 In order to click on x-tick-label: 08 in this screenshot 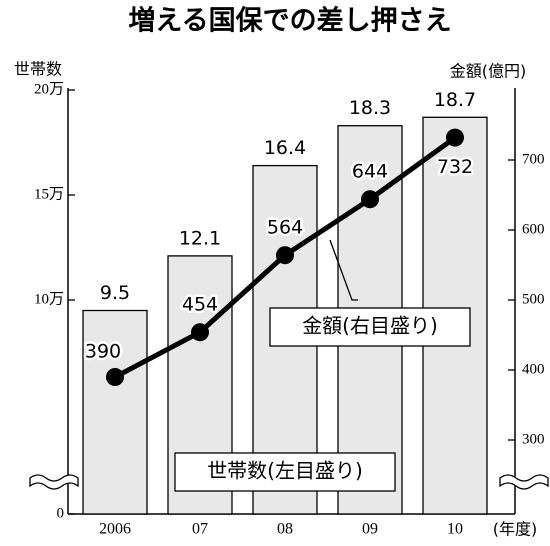, I will do `click(285, 529)`.